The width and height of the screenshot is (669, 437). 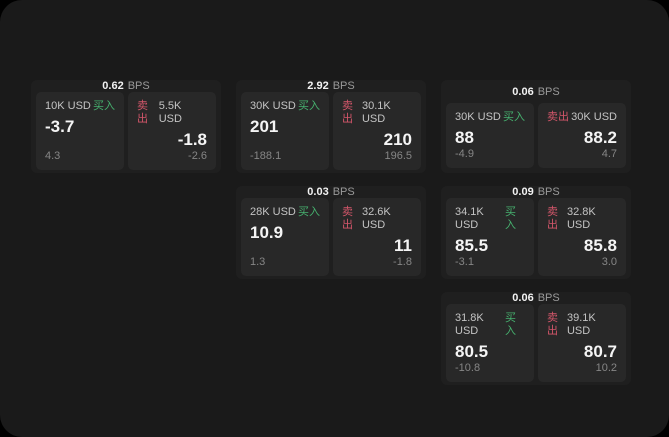 I want to click on buy-panel: 28K USD 买入 10.9 1.3, so click(x=285, y=237).